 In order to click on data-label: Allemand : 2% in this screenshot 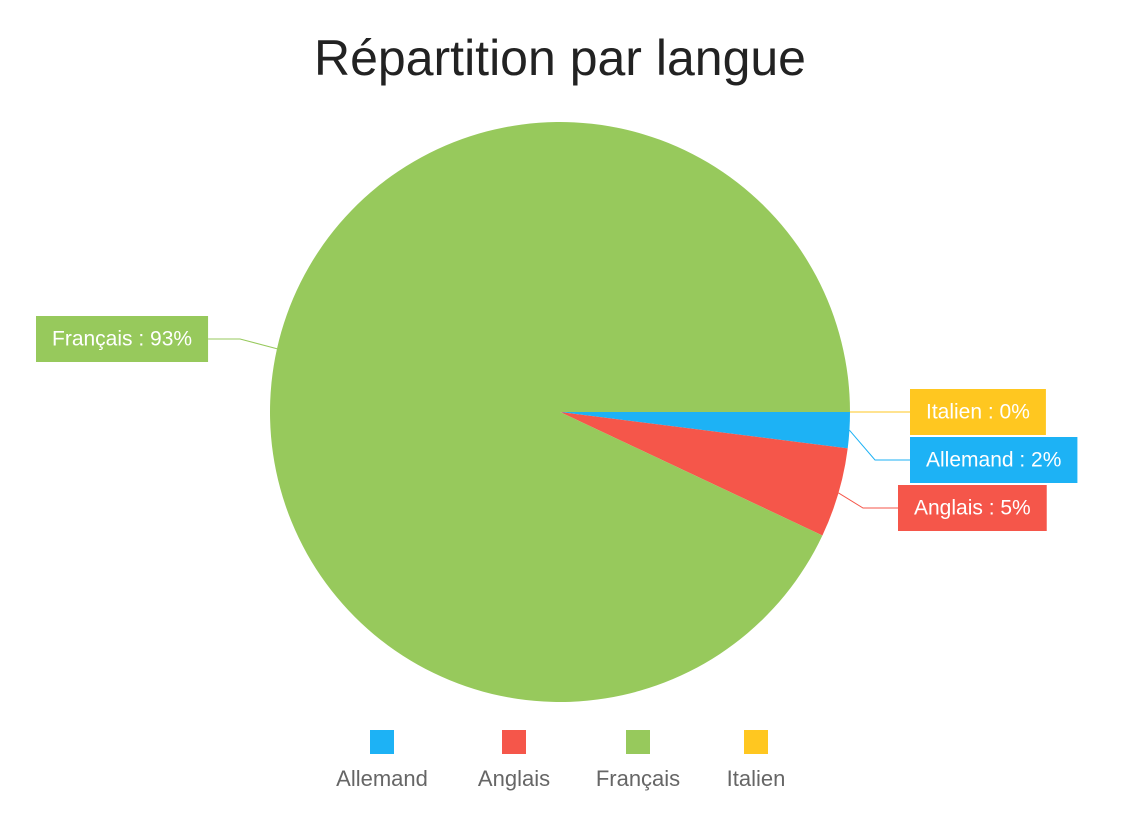, I will do `click(993, 460)`.